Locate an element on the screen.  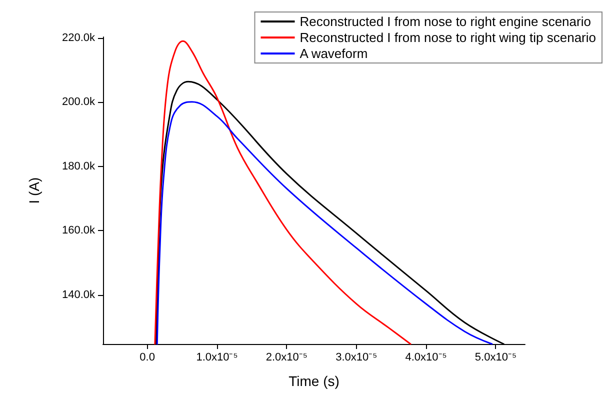
x-tick-label: 3.0x10⁻⁵ is located at coordinates (357, 358).